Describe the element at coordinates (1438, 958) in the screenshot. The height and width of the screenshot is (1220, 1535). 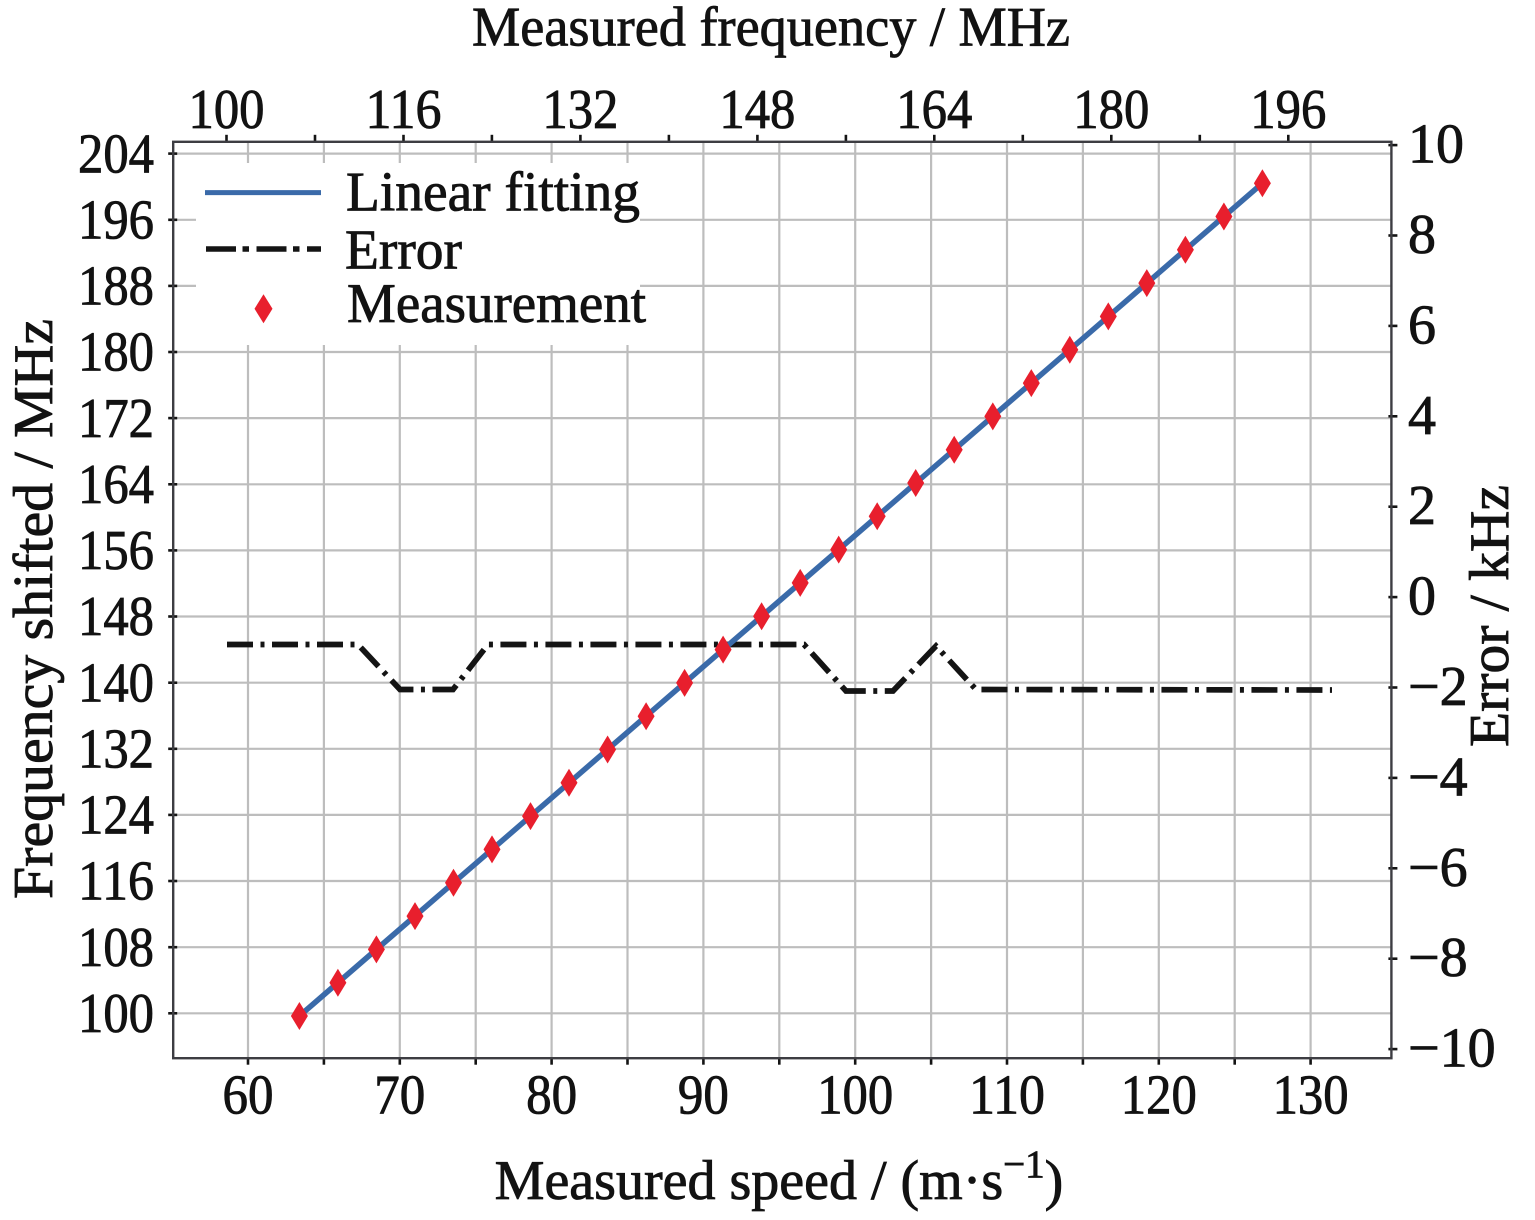
I see `svg-text: −8` at that location.